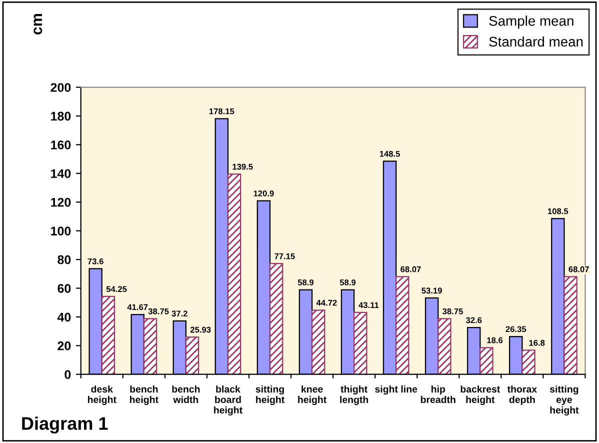 The height and width of the screenshot is (443, 599). I want to click on data-label: 43.11, so click(368, 305).